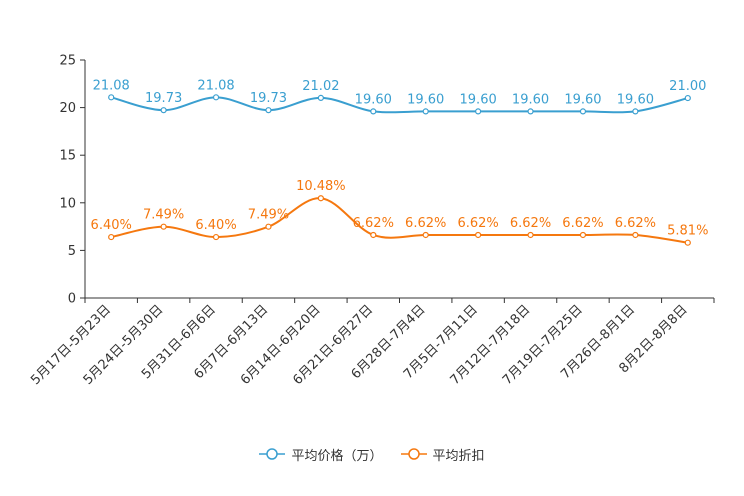  I want to click on y-tick-label: 10, so click(67, 203).